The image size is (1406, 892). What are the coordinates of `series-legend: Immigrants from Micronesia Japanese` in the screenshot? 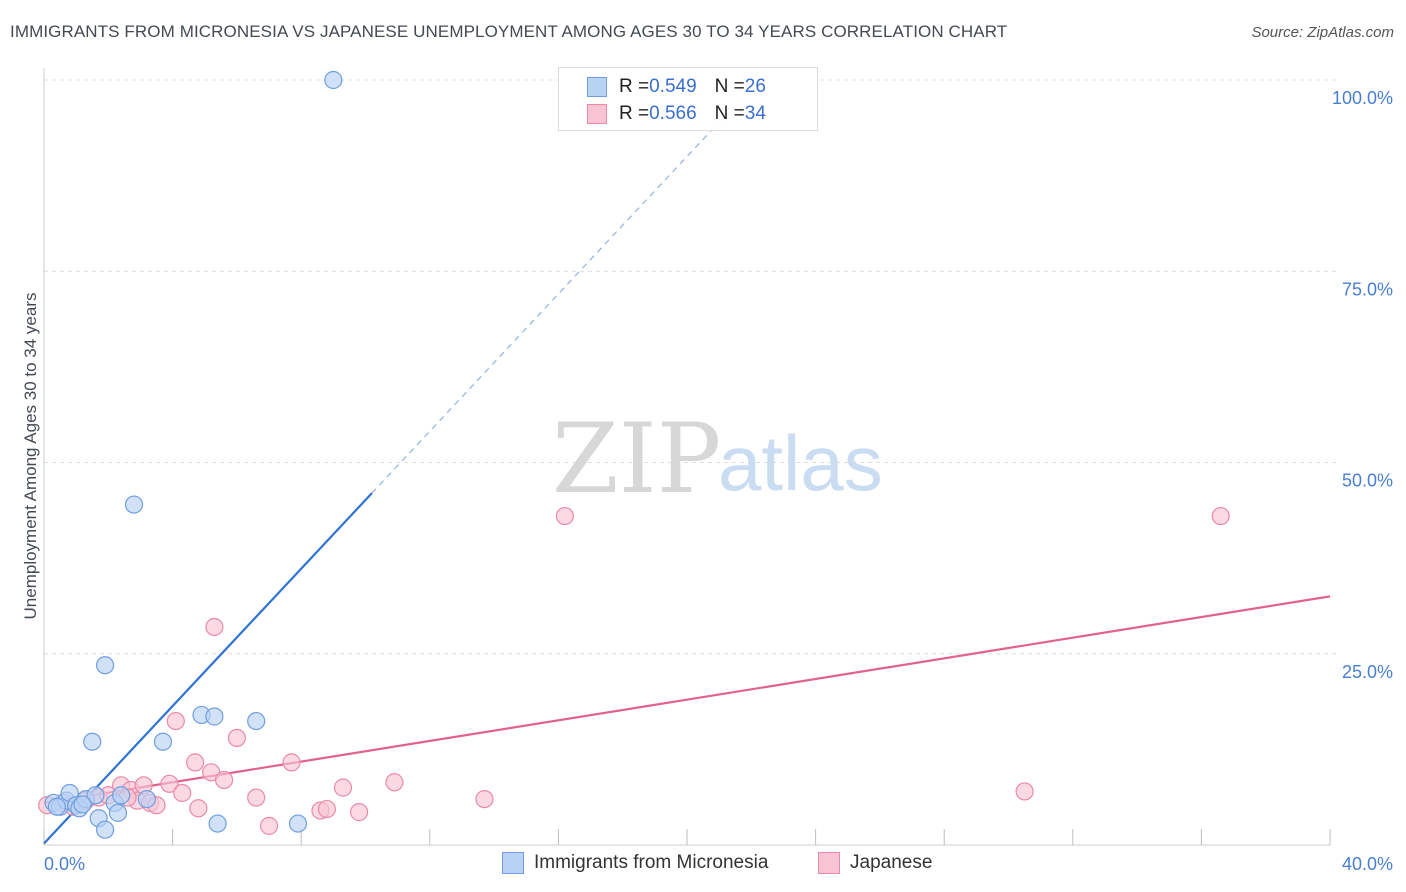 It's located at (703, 864).